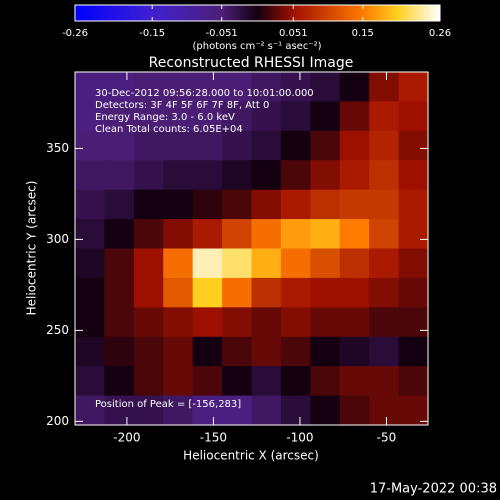  What do you see at coordinates (165, 117) in the screenshot?
I see `annotation: Energy Range: 3.0 - 6.0 keV` at bounding box center [165, 117].